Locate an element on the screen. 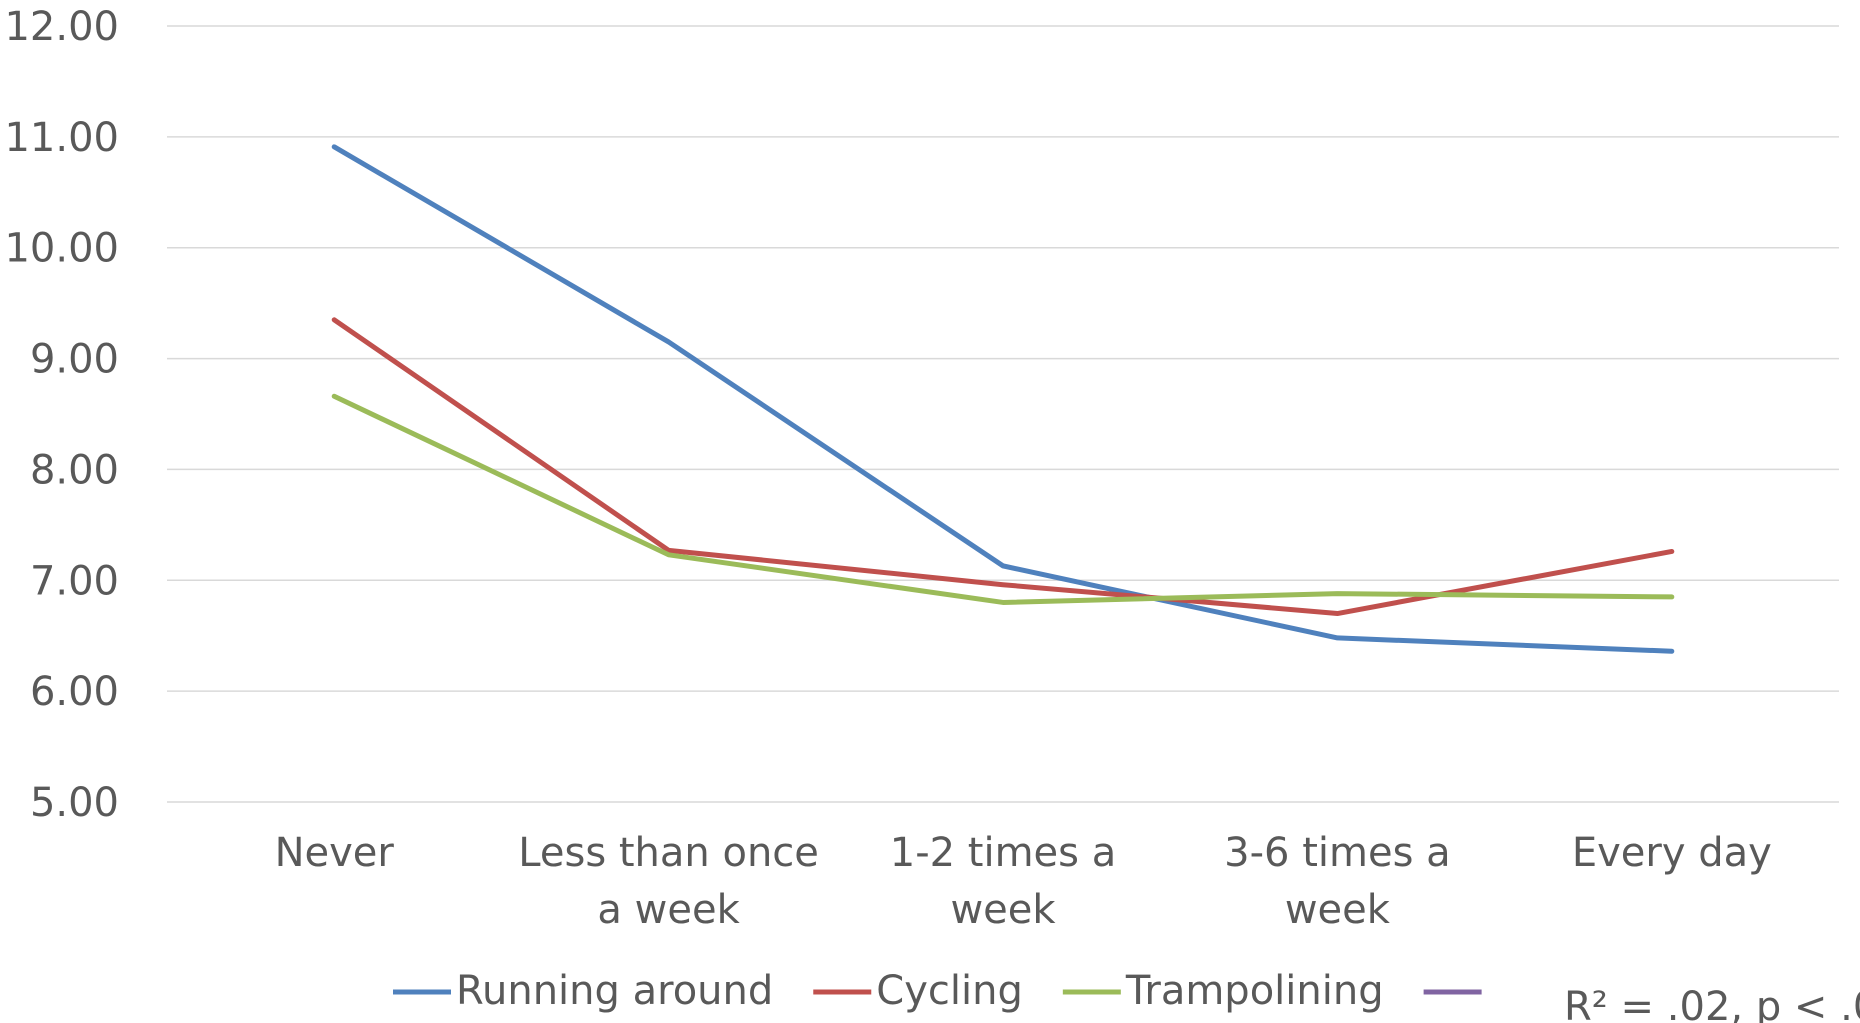 This screenshot has height=1023, width=1860. y-tick-label: 7.00 is located at coordinates (74, 581).